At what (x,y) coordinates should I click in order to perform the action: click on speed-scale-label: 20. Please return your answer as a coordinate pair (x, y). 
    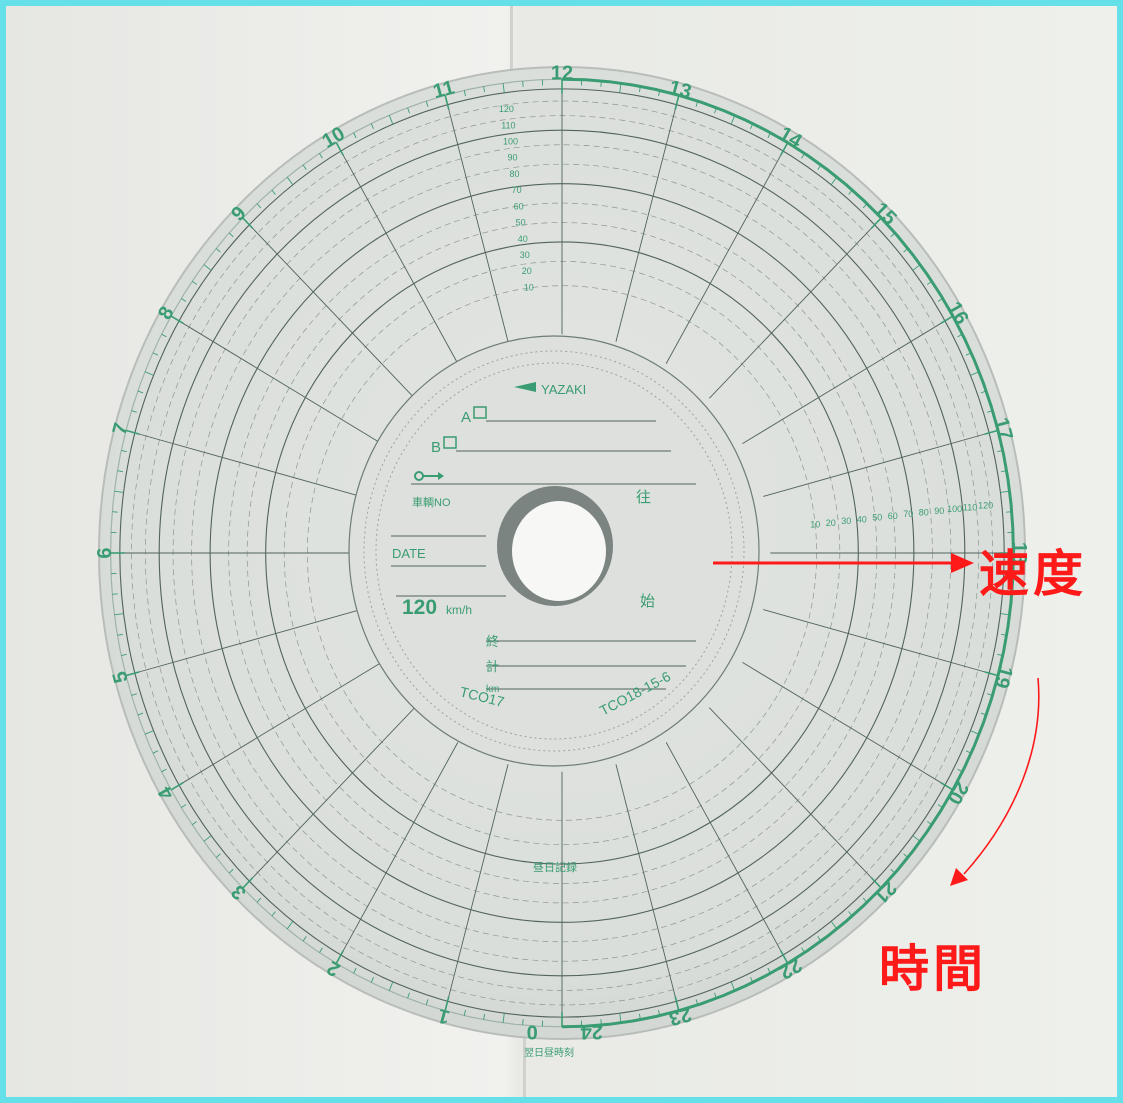
    Looking at the image, I should click on (831, 523).